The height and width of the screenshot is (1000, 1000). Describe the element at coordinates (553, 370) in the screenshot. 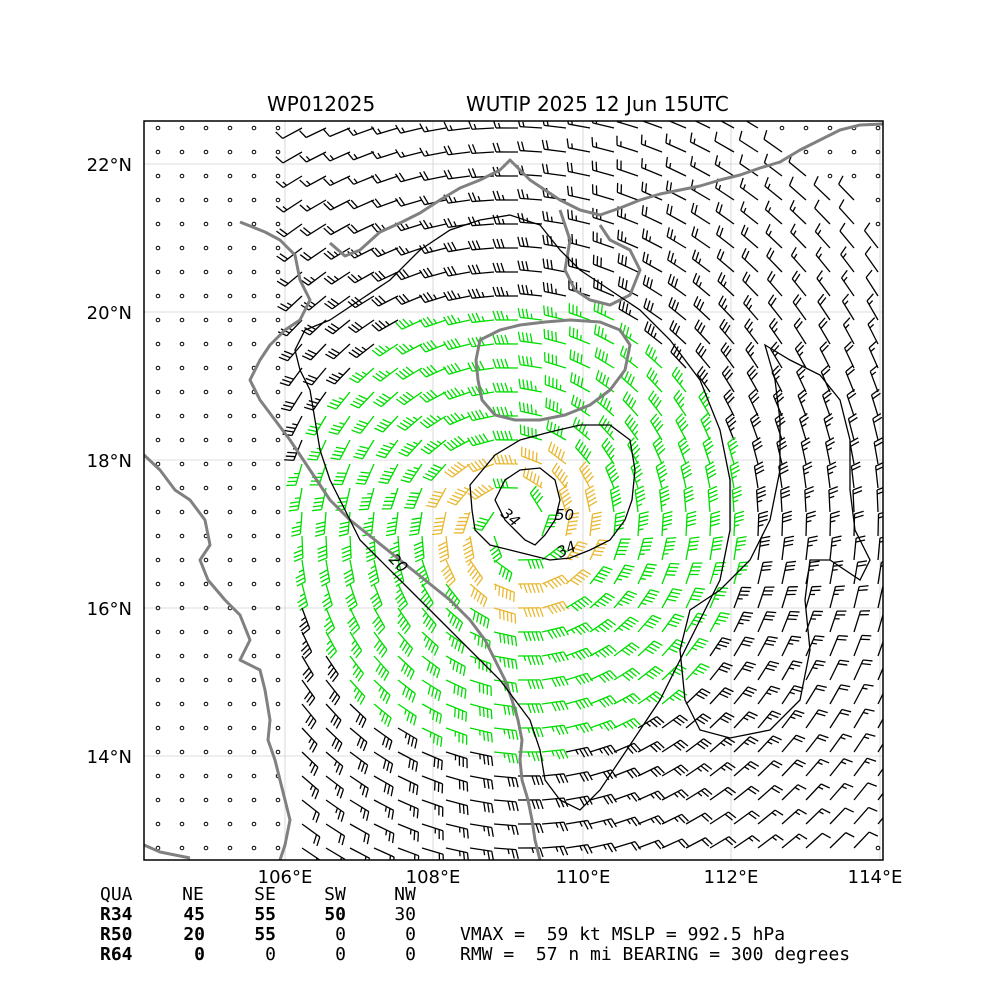

I see `coastline-hainan` at that location.